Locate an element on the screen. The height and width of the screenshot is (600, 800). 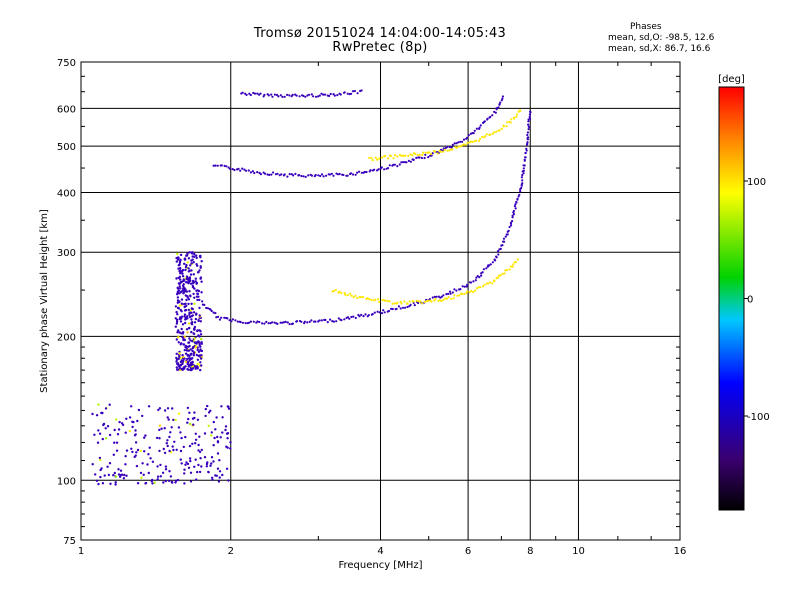
phases-o-stats: mean, sd,O: -98.5, 12.6 is located at coordinates (661, 38).